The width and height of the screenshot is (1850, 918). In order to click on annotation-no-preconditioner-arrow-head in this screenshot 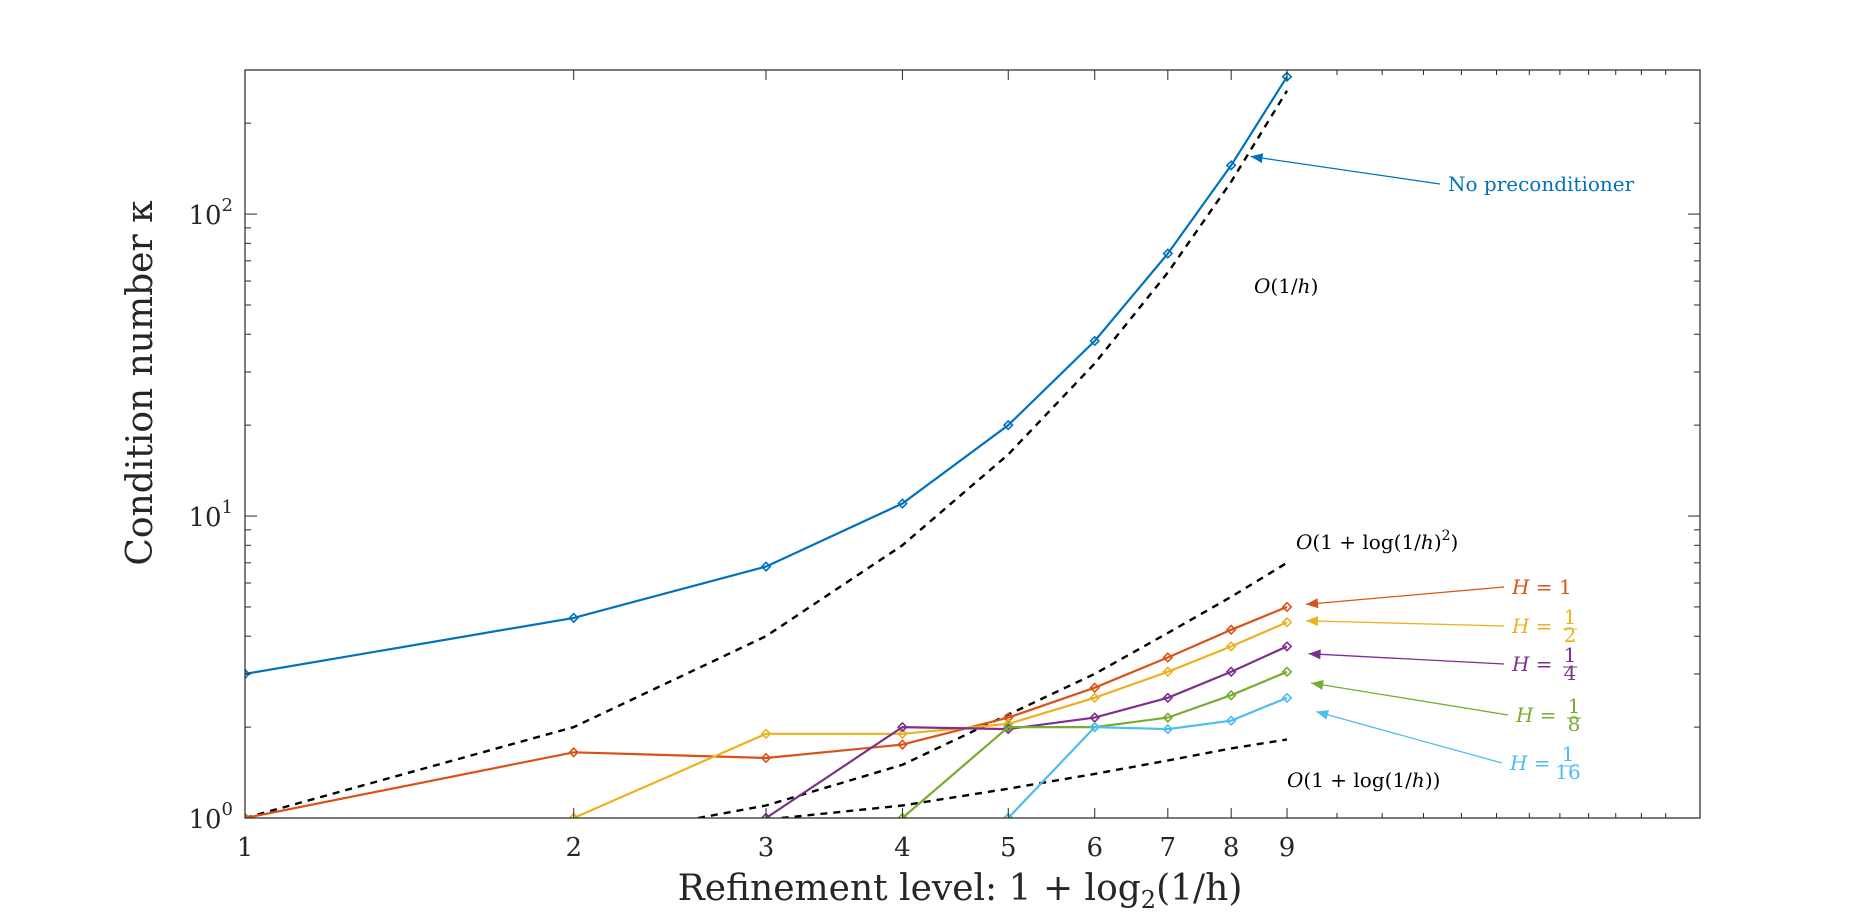, I will do `click(1257, 158)`.